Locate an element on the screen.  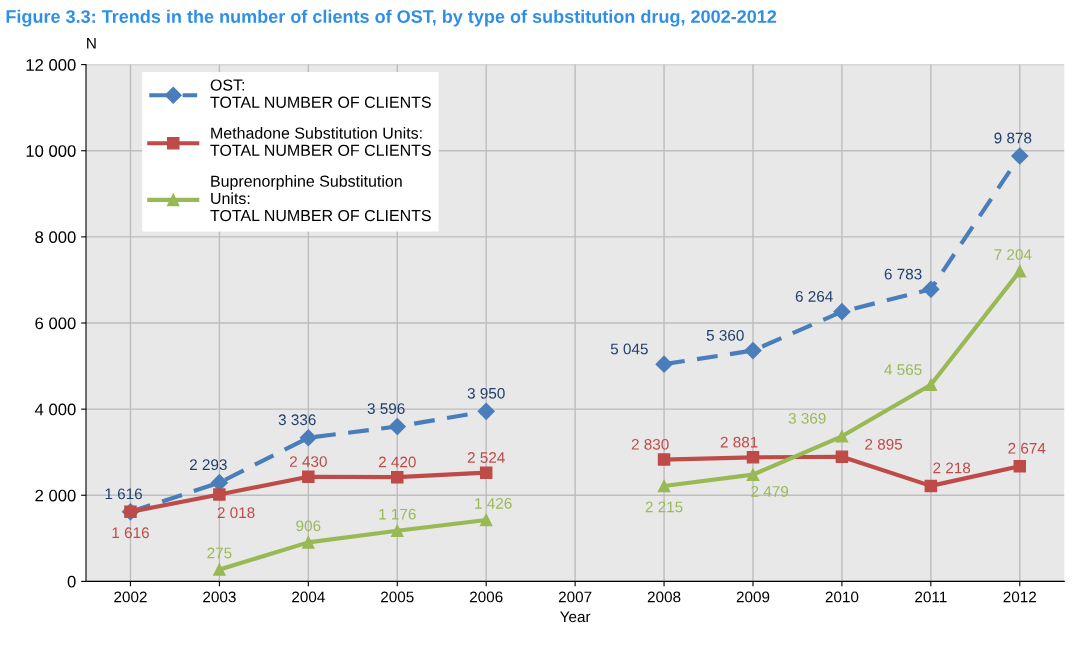
data-label: 2 430 is located at coordinates (308, 461).